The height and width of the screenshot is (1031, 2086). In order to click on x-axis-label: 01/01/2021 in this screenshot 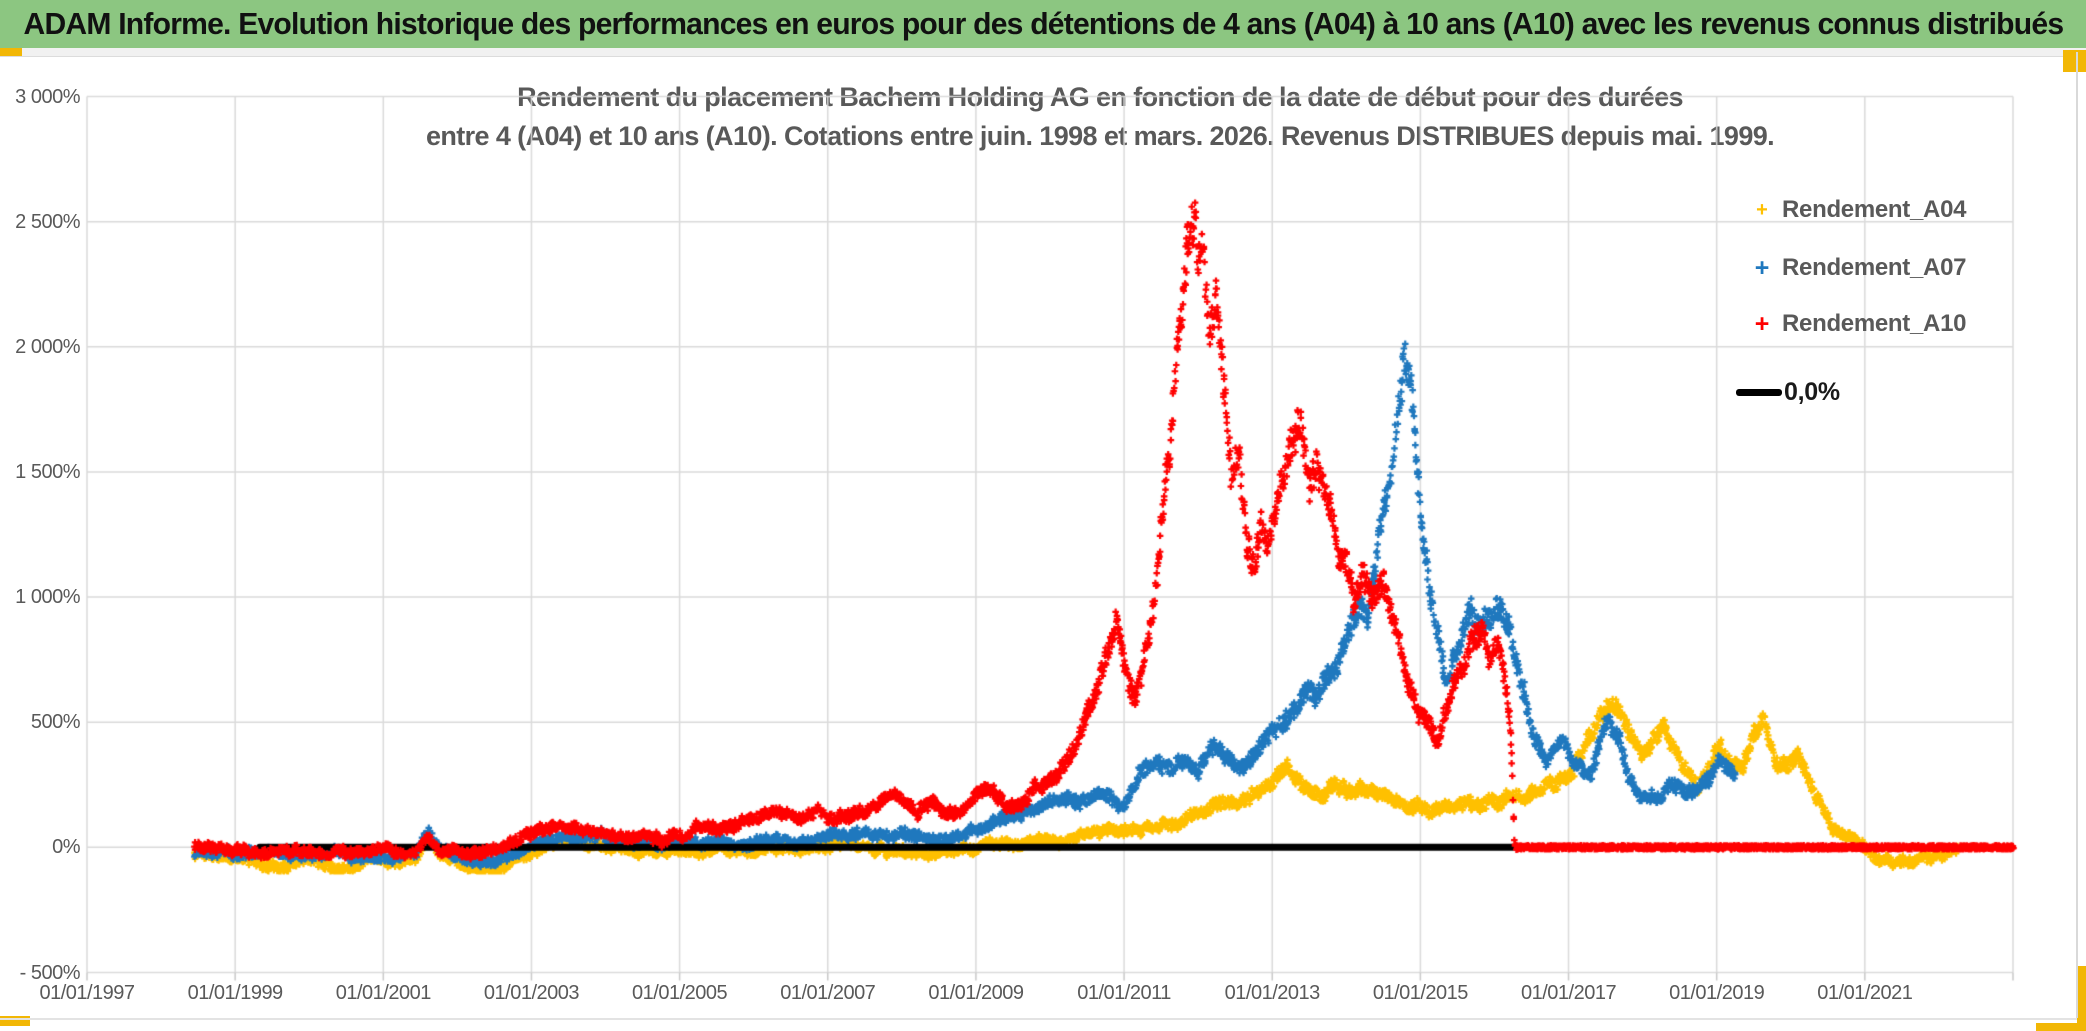, I will do `click(1865, 993)`.